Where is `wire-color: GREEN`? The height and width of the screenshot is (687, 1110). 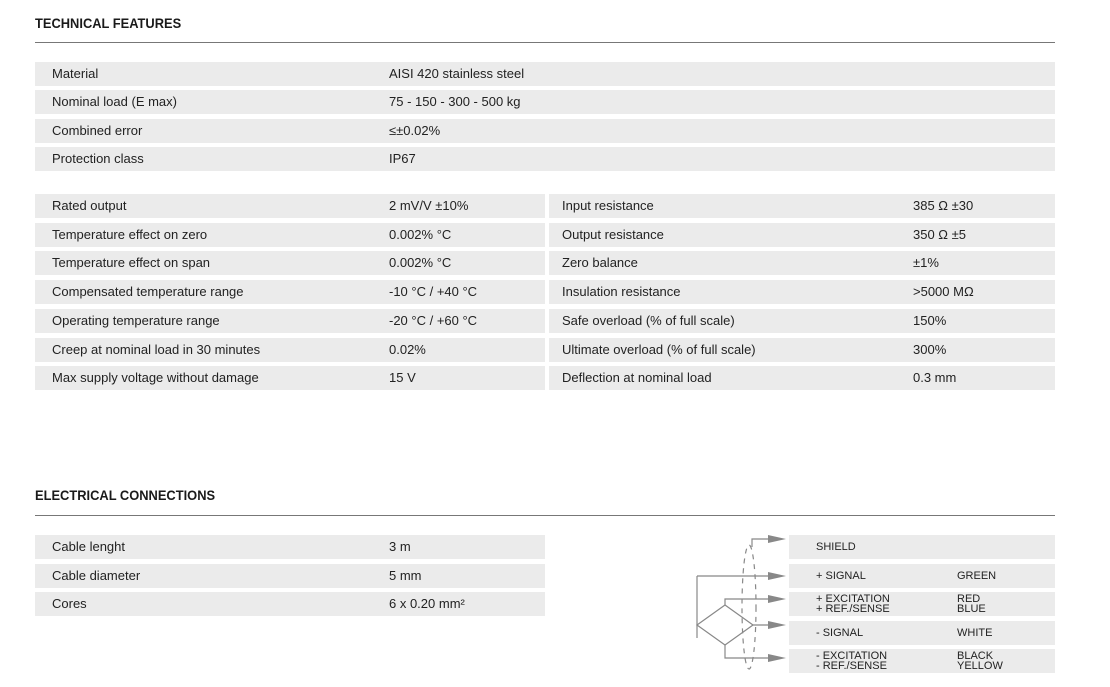 wire-color: GREEN is located at coordinates (977, 575).